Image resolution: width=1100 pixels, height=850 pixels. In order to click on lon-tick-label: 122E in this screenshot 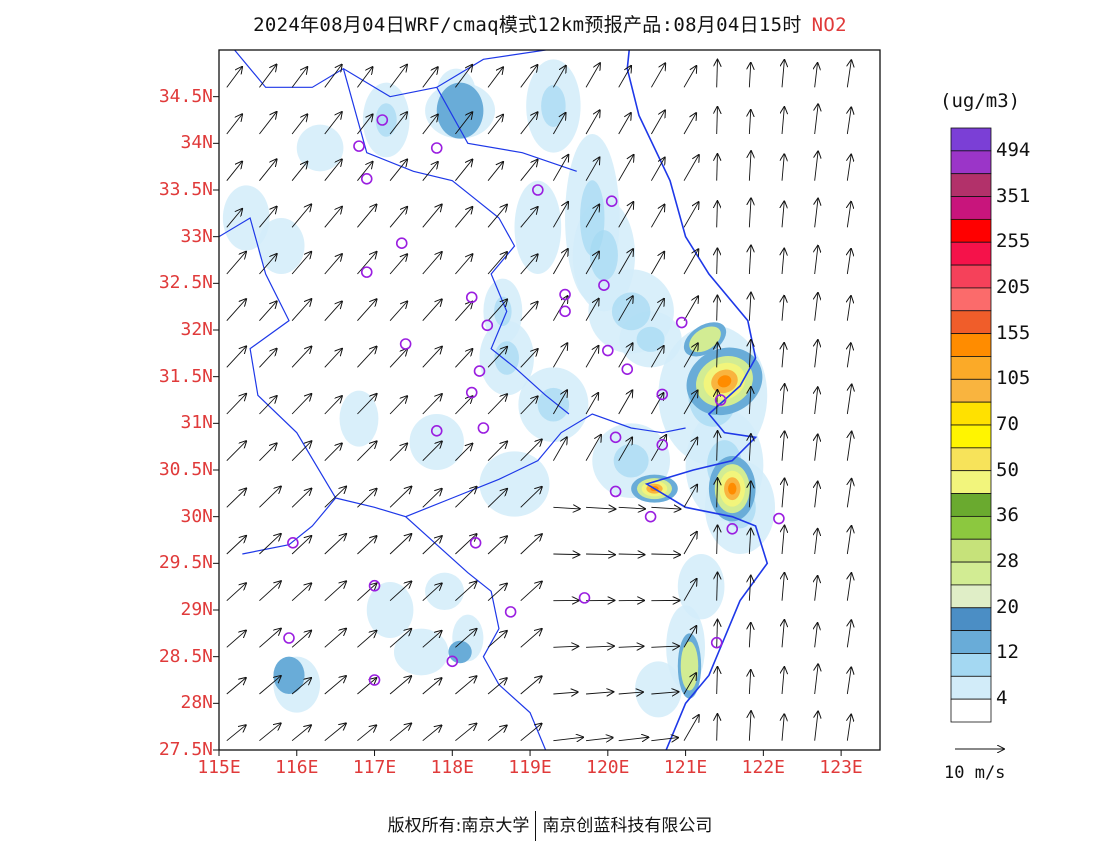, I will do `click(763, 767)`.